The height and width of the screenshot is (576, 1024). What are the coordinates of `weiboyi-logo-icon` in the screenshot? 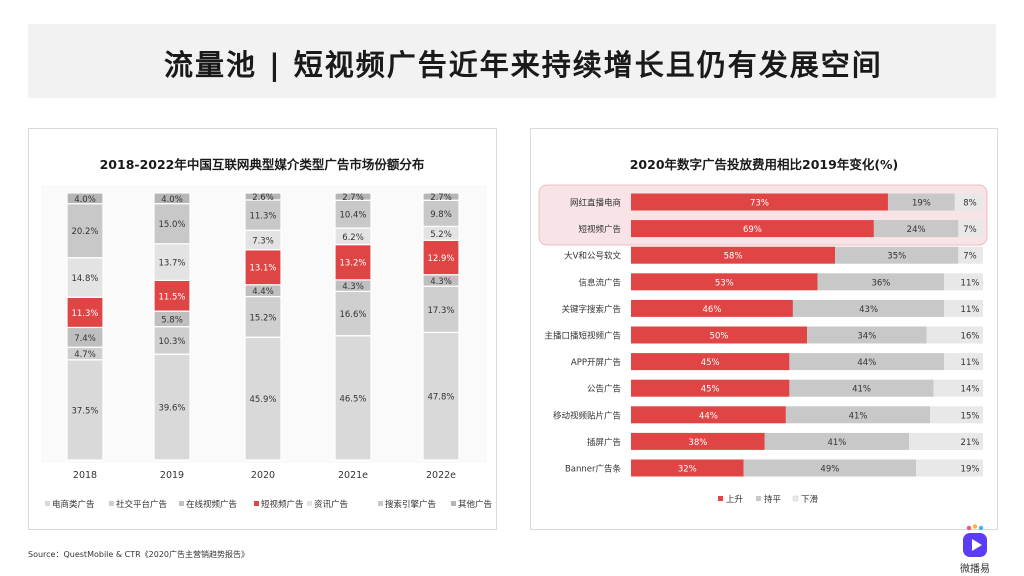 It's located at (975, 540).